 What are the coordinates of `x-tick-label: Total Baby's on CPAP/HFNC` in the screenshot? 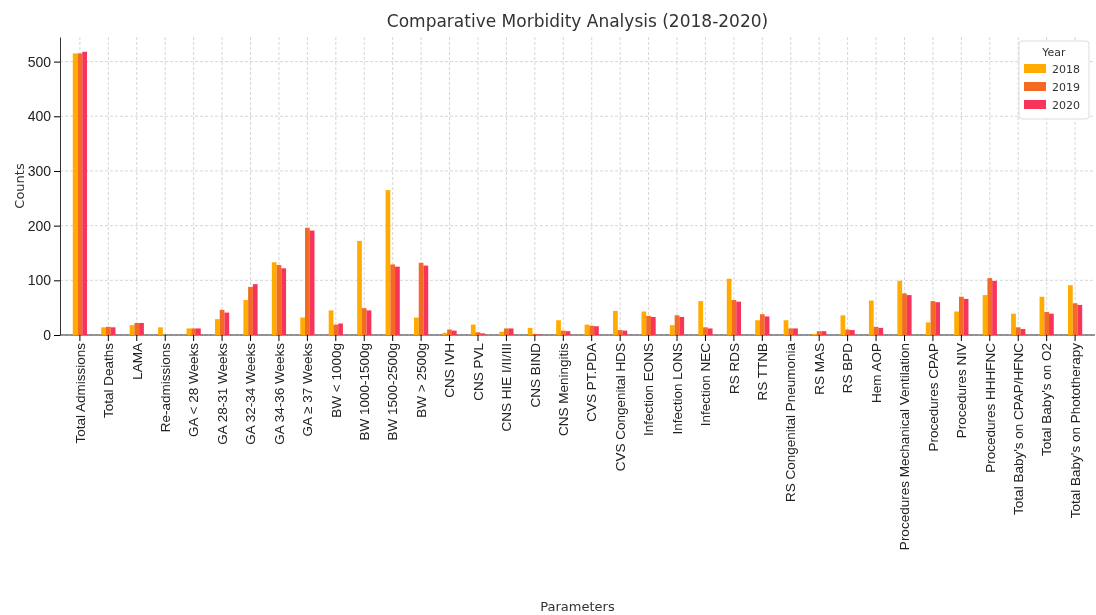 It's located at (1018, 428).